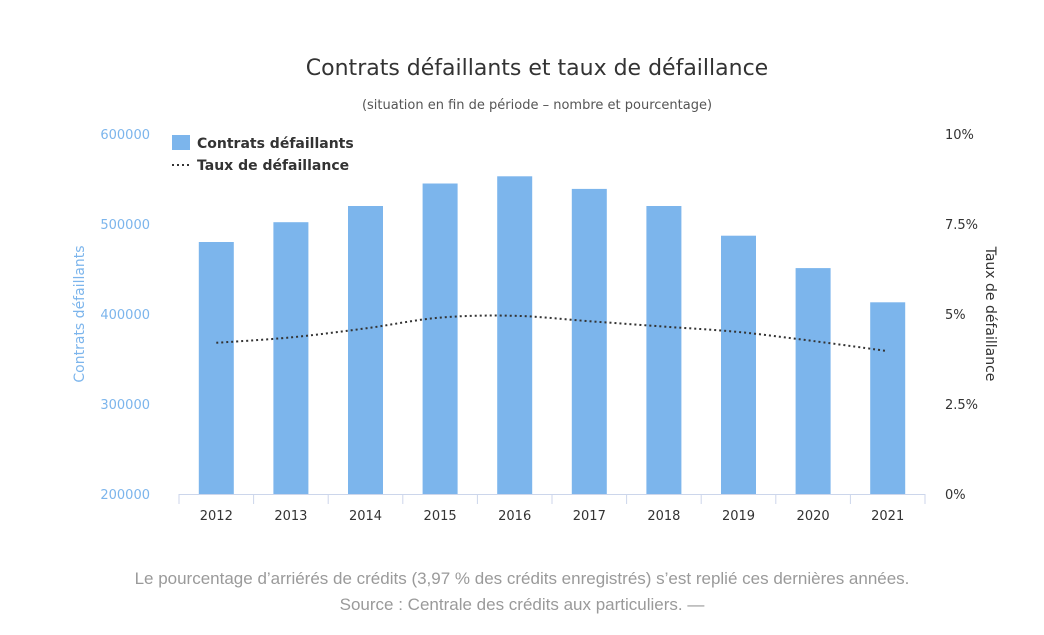 The image size is (1044, 635). What do you see at coordinates (273, 166) in the screenshot?
I see `legend-label-line: Taux de défaillance` at bounding box center [273, 166].